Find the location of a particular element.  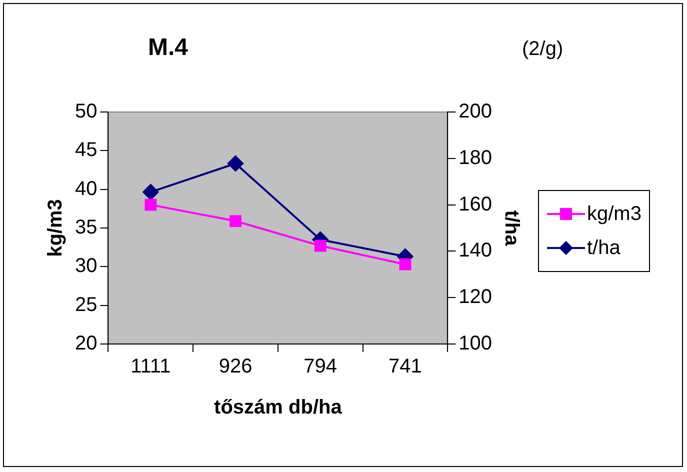

y-axis-title: kg/m3 is located at coordinates (55, 228).